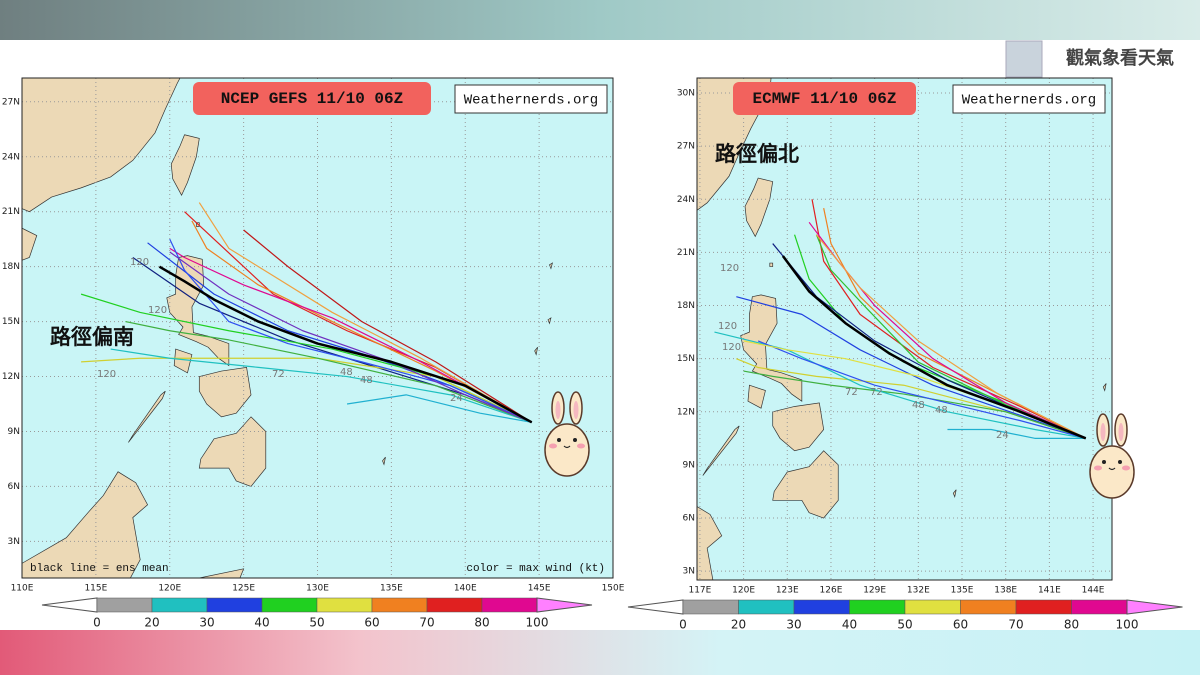 The image size is (1200, 675). What do you see at coordinates (317, 589) in the screenshot?
I see `x-tick-label: 130E` at bounding box center [317, 589].